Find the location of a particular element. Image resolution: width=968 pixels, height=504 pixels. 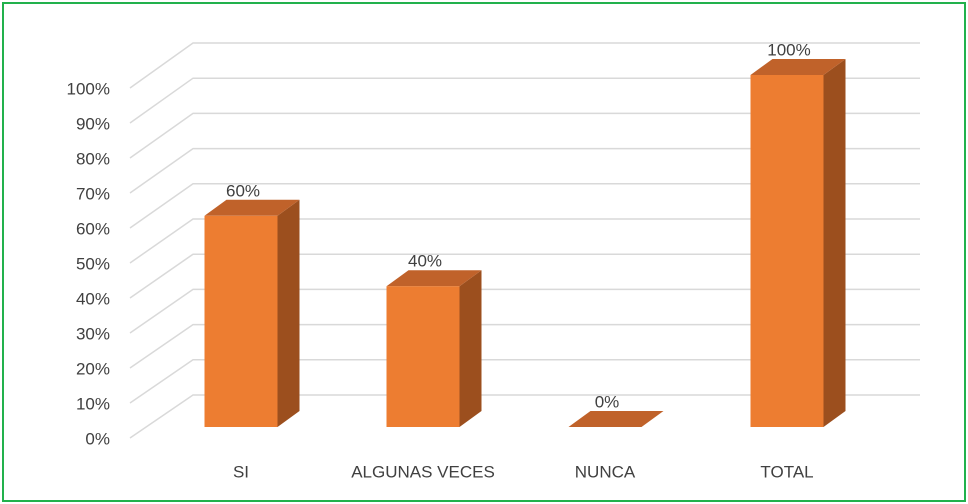

data-label: 40% is located at coordinates (425, 261).